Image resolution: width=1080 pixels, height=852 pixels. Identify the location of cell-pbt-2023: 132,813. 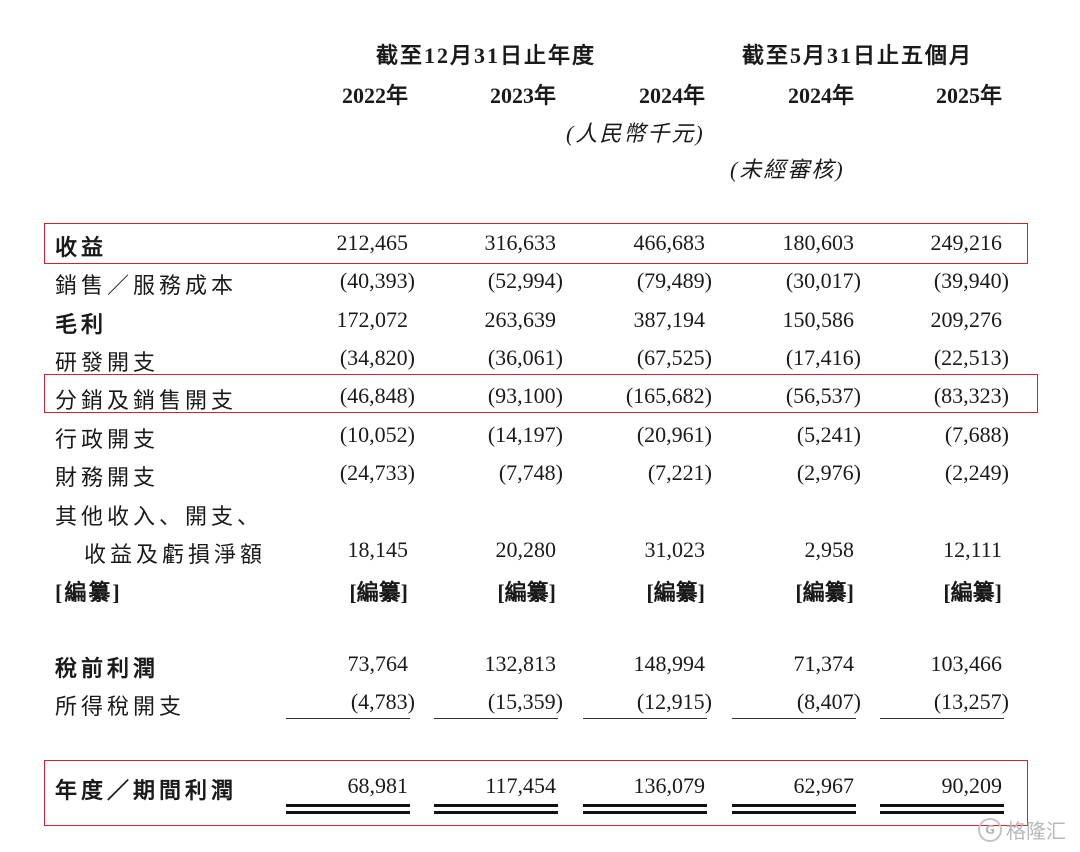
(520, 663).